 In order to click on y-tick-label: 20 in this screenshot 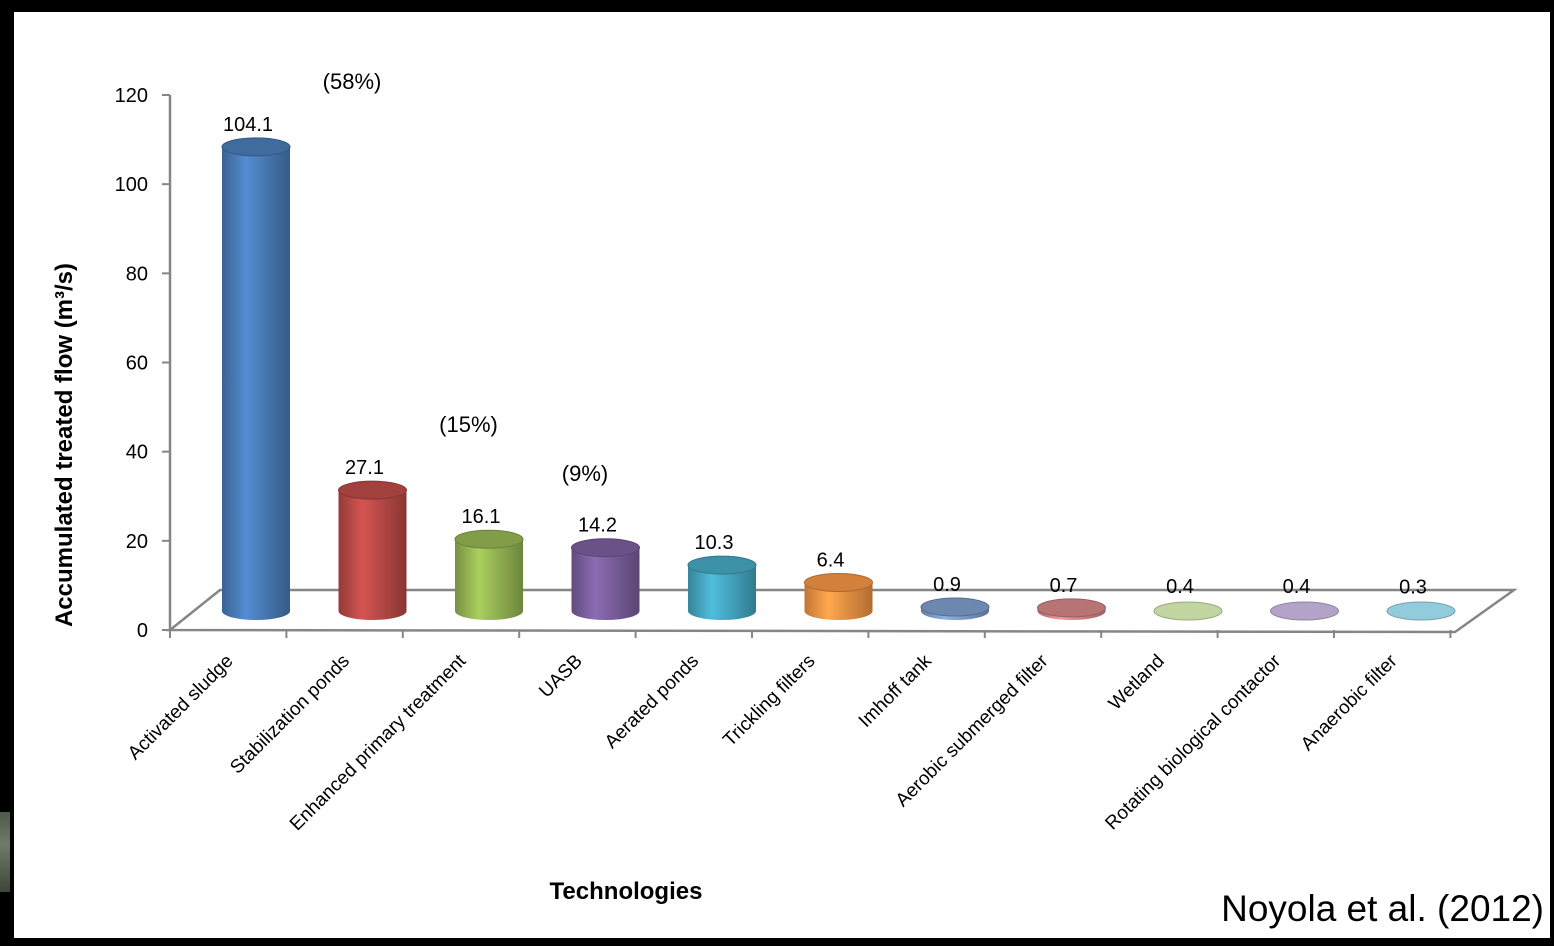, I will do `click(137, 542)`.